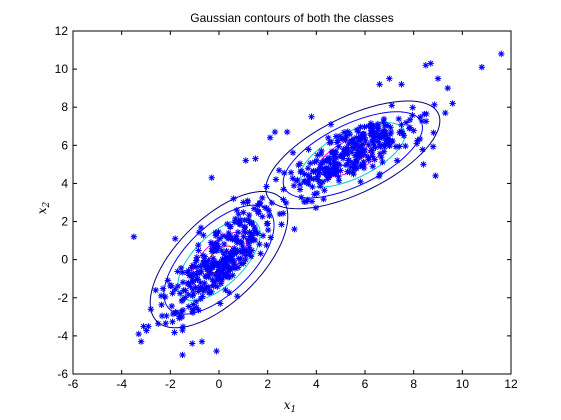 This screenshot has width=561, height=420. What do you see at coordinates (463, 384) in the screenshot?
I see `x-tick-label: 10` at bounding box center [463, 384].